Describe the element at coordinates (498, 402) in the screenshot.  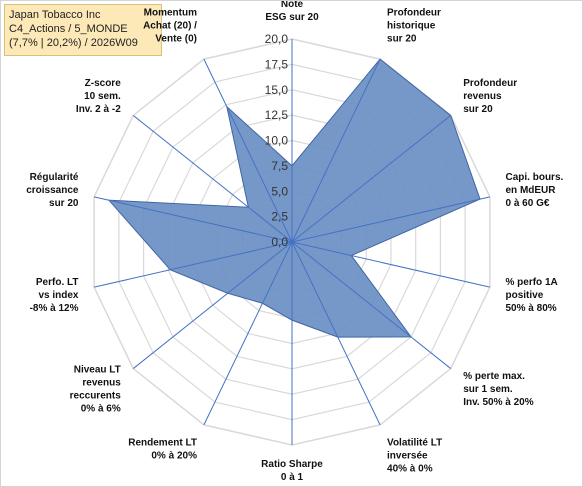
I see `axis-label-line: Inv. 50% à 20%` at that location.